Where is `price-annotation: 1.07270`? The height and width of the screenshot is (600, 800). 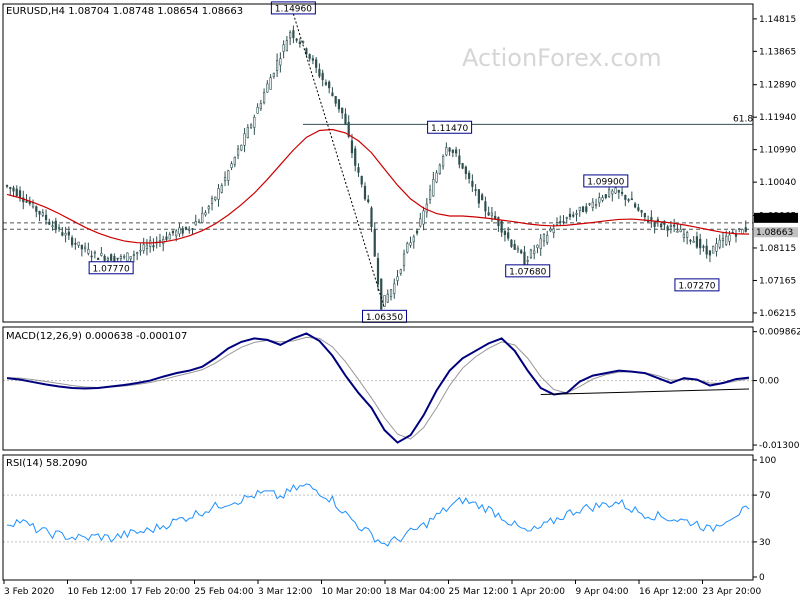 price-annotation: 1.07270 is located at coordinates (697, 285).